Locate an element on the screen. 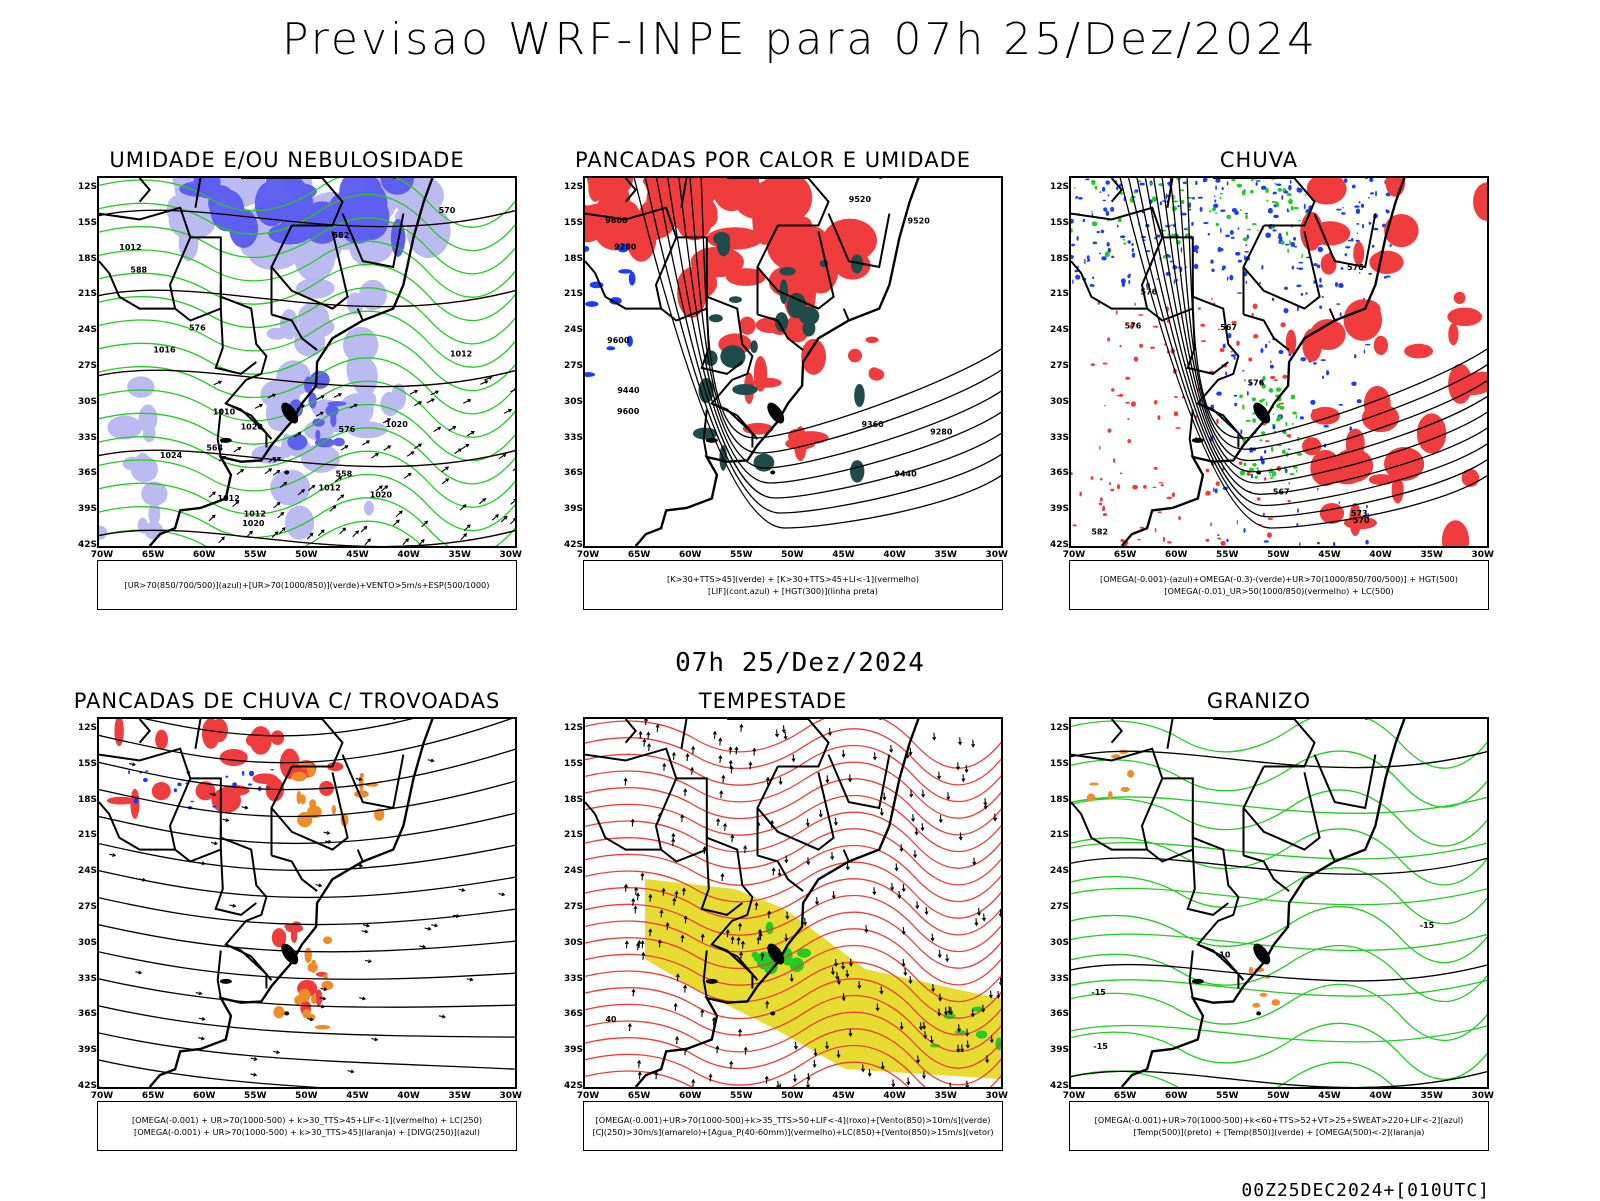 This screenshot has height=1201, width=1600. contour-label: 588 is located at coordinates (138, 269).